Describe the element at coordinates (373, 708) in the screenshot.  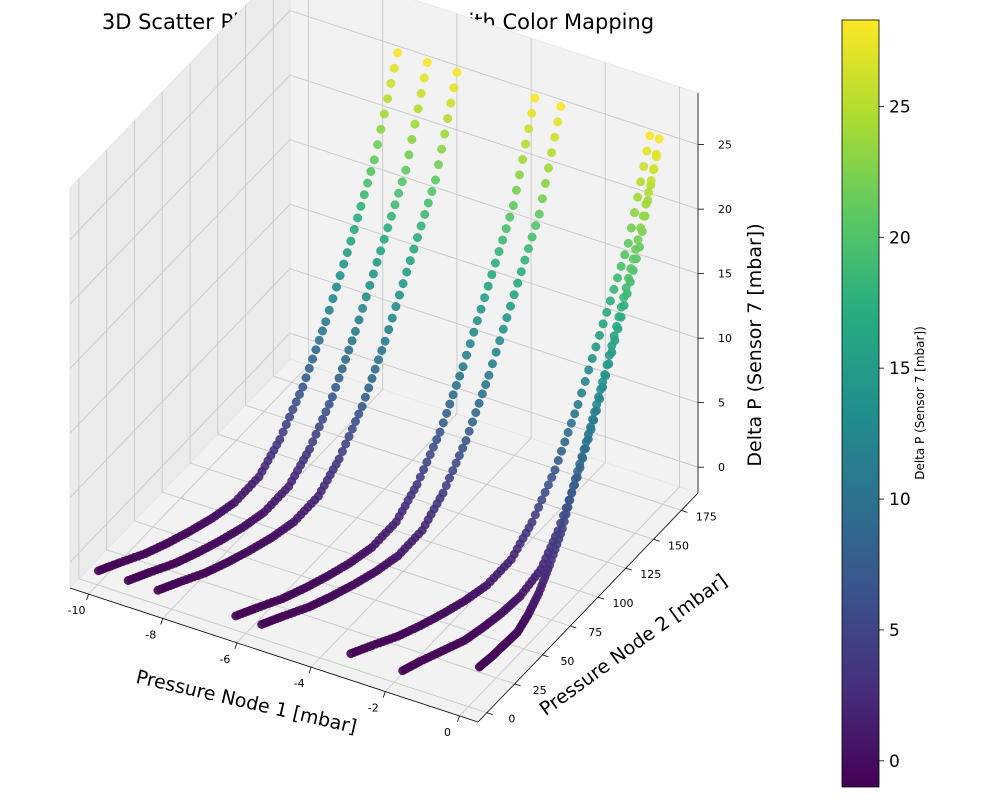
I see `x-tick-label: -2` at that location.